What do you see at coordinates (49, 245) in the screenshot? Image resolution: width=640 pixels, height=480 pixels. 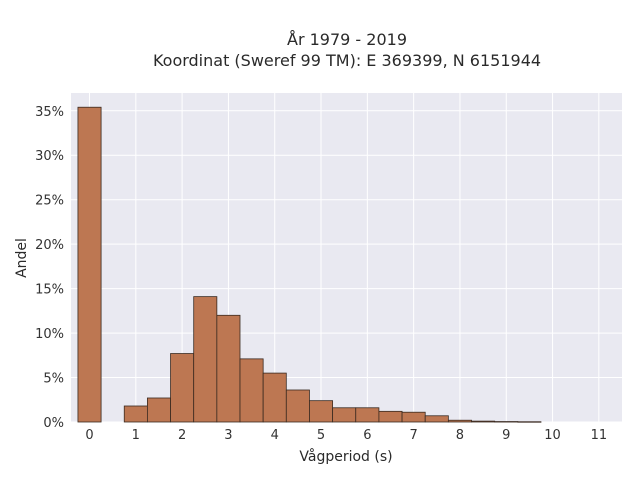 I see `y-tick-label: 20%` at bounding box center [49, 245].